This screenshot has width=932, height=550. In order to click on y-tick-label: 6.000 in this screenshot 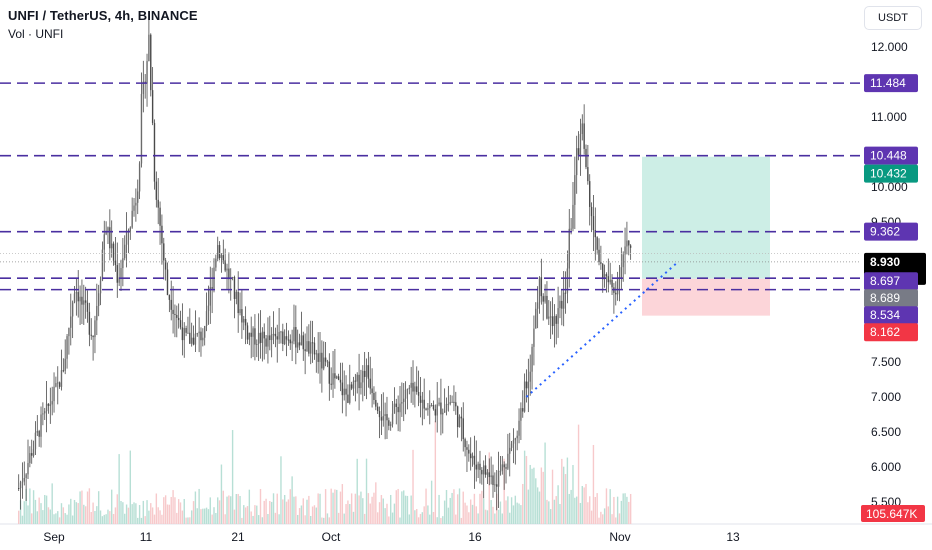, I will do `click(886, 467)`.